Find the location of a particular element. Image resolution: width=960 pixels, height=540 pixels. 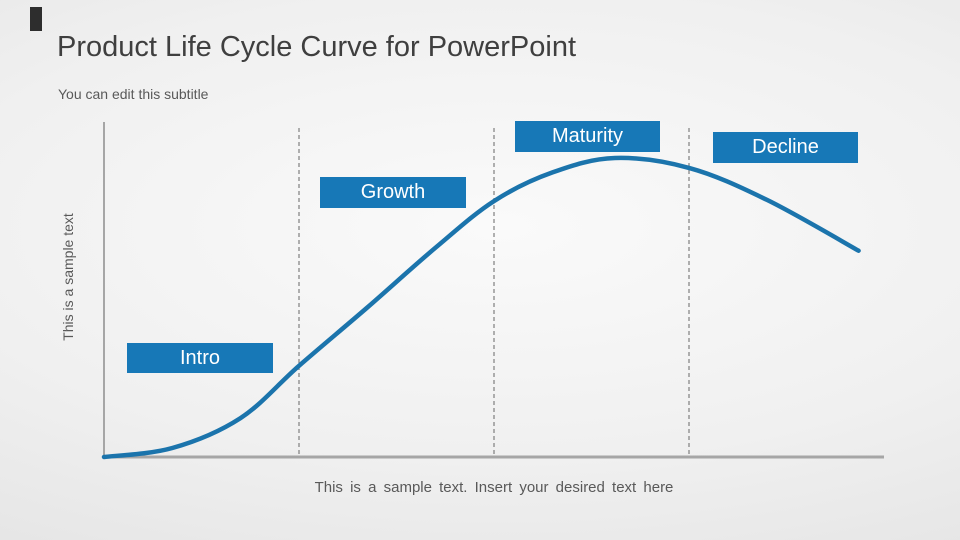

phase-label-decline: Decline is located at coordinates (785, 147).